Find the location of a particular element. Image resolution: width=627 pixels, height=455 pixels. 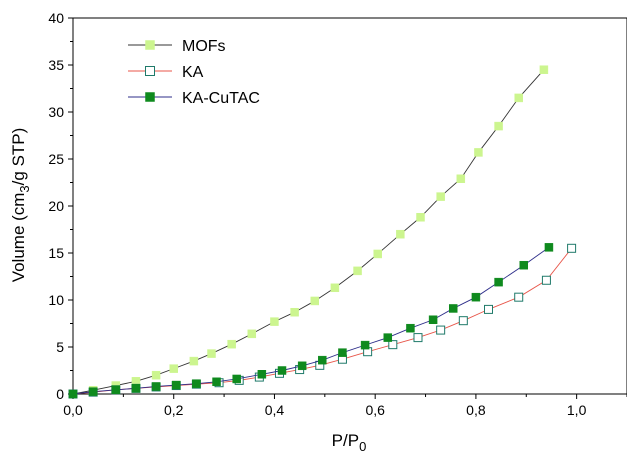

x-tick-label: 0,0 is located at coordinates (73, 410).